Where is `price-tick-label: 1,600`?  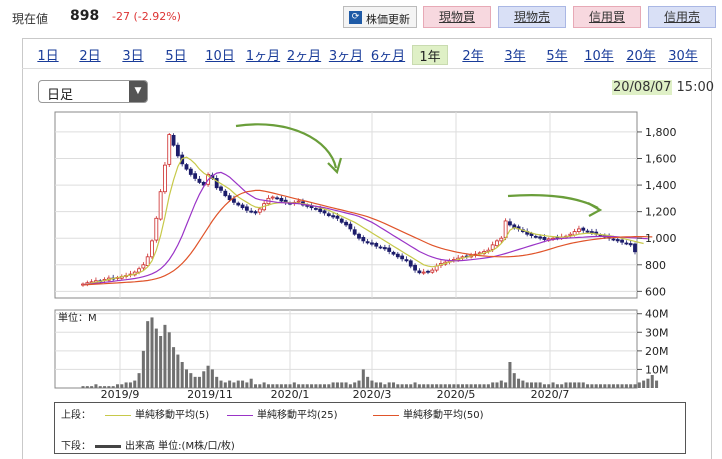
price-tick-label: 1,600 is located at coordinates (661, 159).